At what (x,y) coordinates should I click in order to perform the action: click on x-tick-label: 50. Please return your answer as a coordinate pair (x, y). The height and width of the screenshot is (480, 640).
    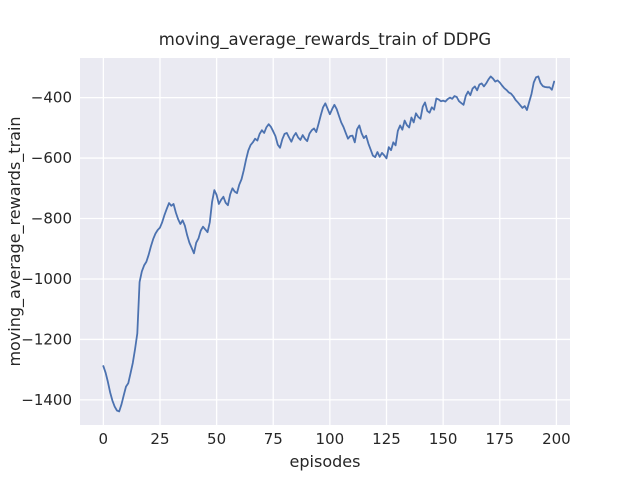
    Looking at the image, I should click on (216, 439).